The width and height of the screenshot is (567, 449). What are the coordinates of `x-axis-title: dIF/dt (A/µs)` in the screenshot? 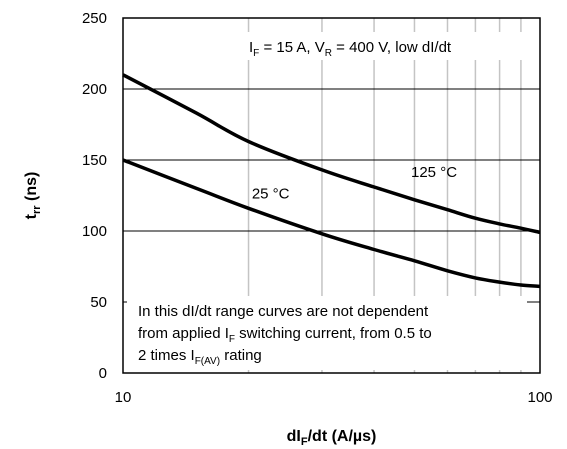 It's located at (332, 438).